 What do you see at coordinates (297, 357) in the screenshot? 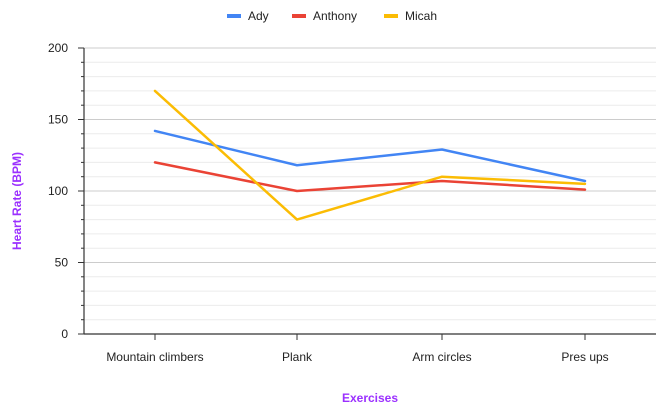
I see `x-tick-label: Plank` at bounding box center [297, 357].